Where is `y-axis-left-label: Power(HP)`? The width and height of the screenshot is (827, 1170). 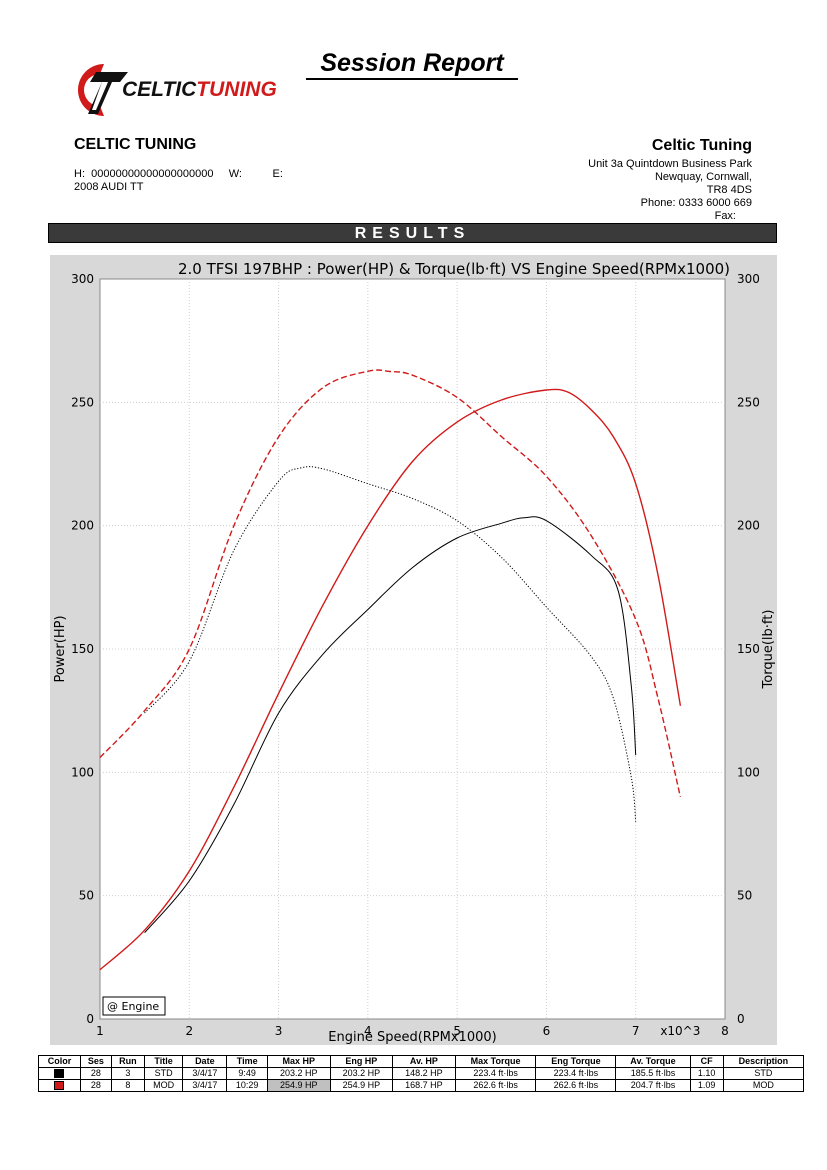
y-axis-left-label: Power(HP) is located at coordinates (60, 648).